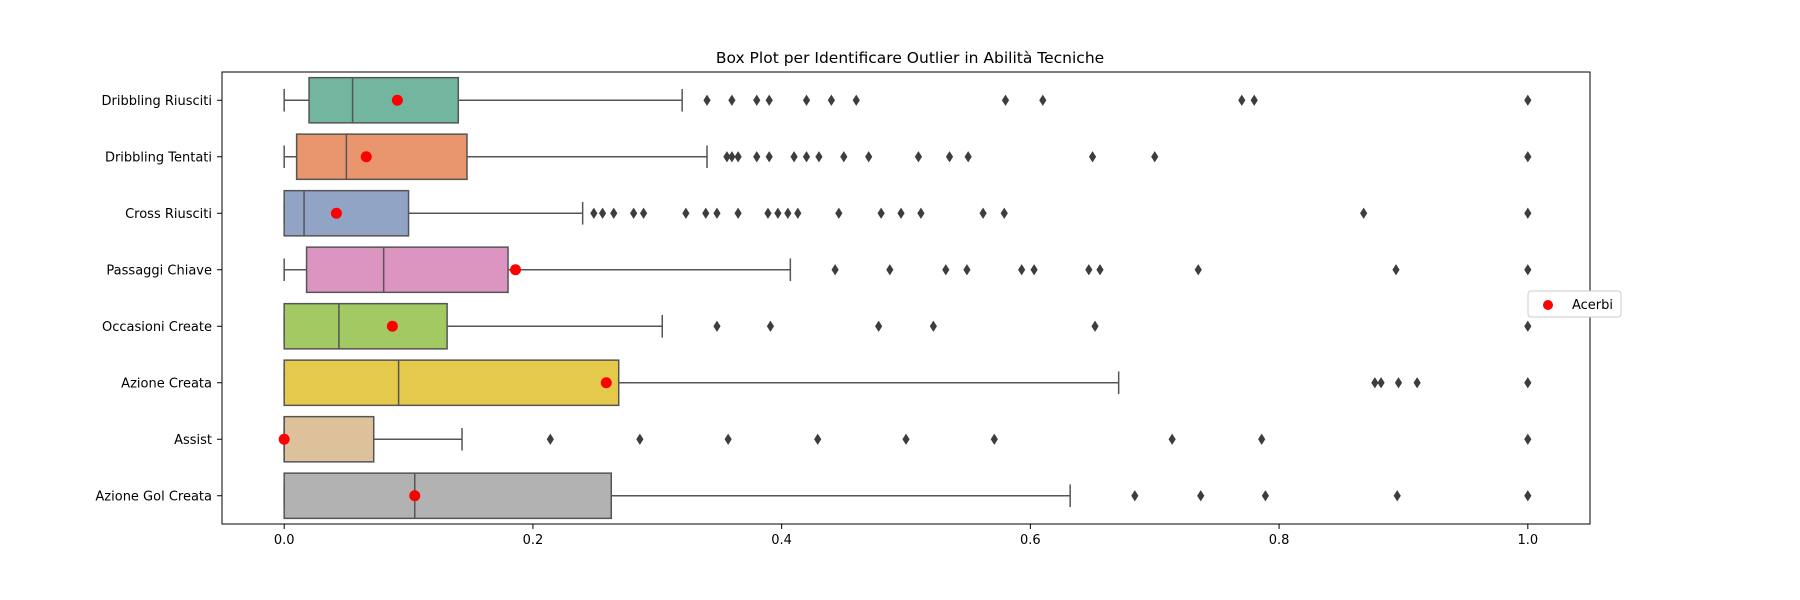 This screenshot has height=600, width=1800. What do you see at coordinates (1279, 540) in the screenshot?
I see `x-tick-label: 0.8` at bounding box center [1279, 540].